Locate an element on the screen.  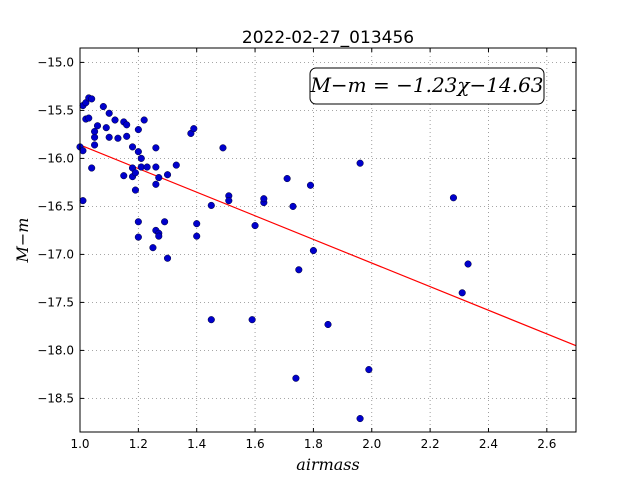
x-tick-label: 1.6 is located at coordinates (255, 444).